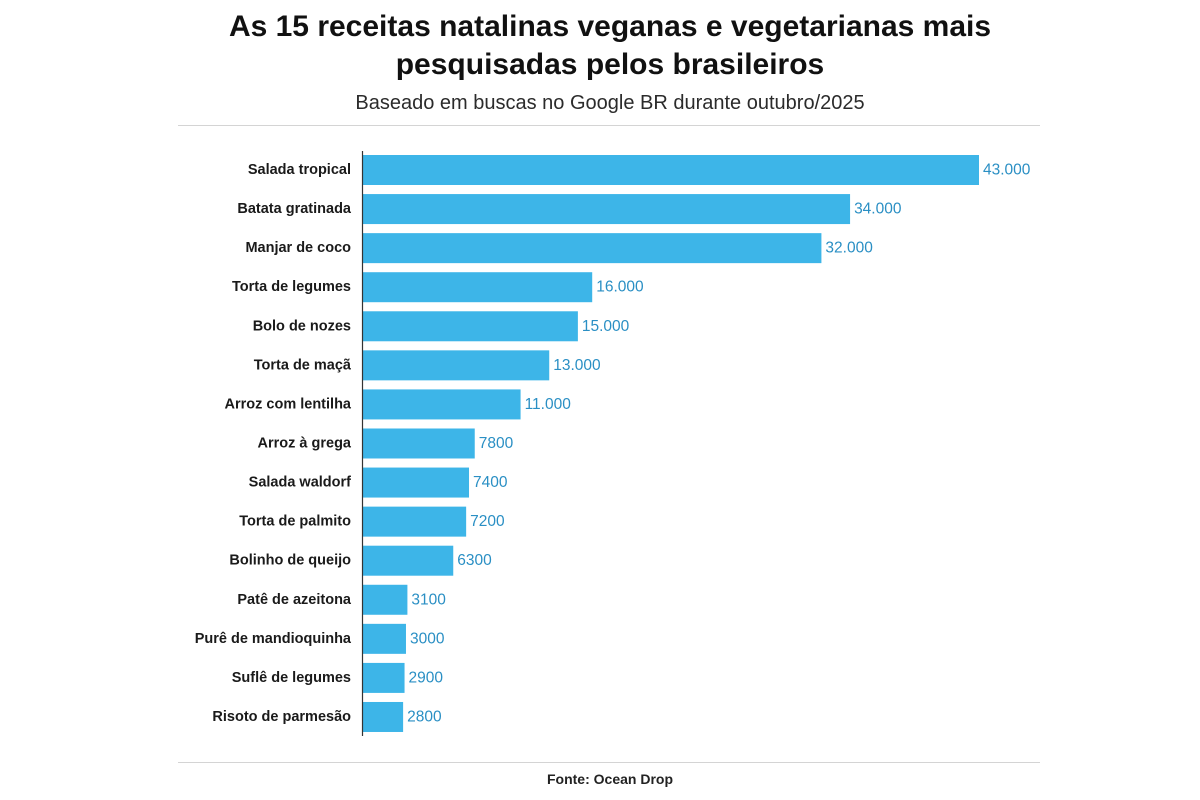 This screenshot has width=1200, height=800. I want to click on value-label: 2800, so click(424, 716).